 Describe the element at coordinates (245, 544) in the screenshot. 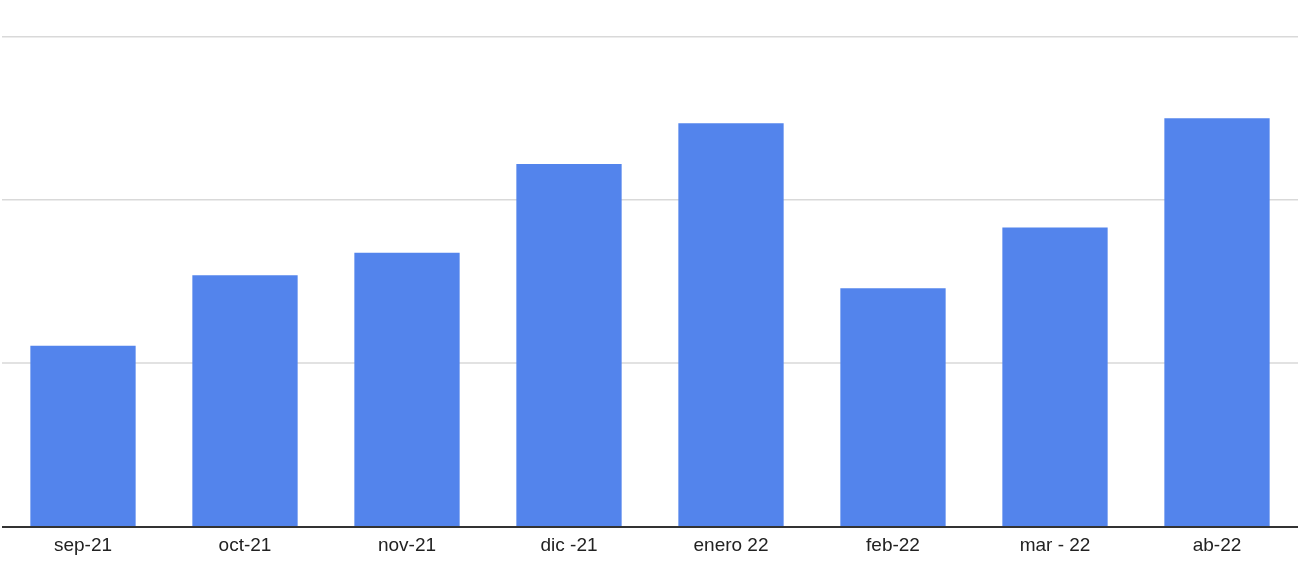

I see `x-tick-label: oct-21` at that location.